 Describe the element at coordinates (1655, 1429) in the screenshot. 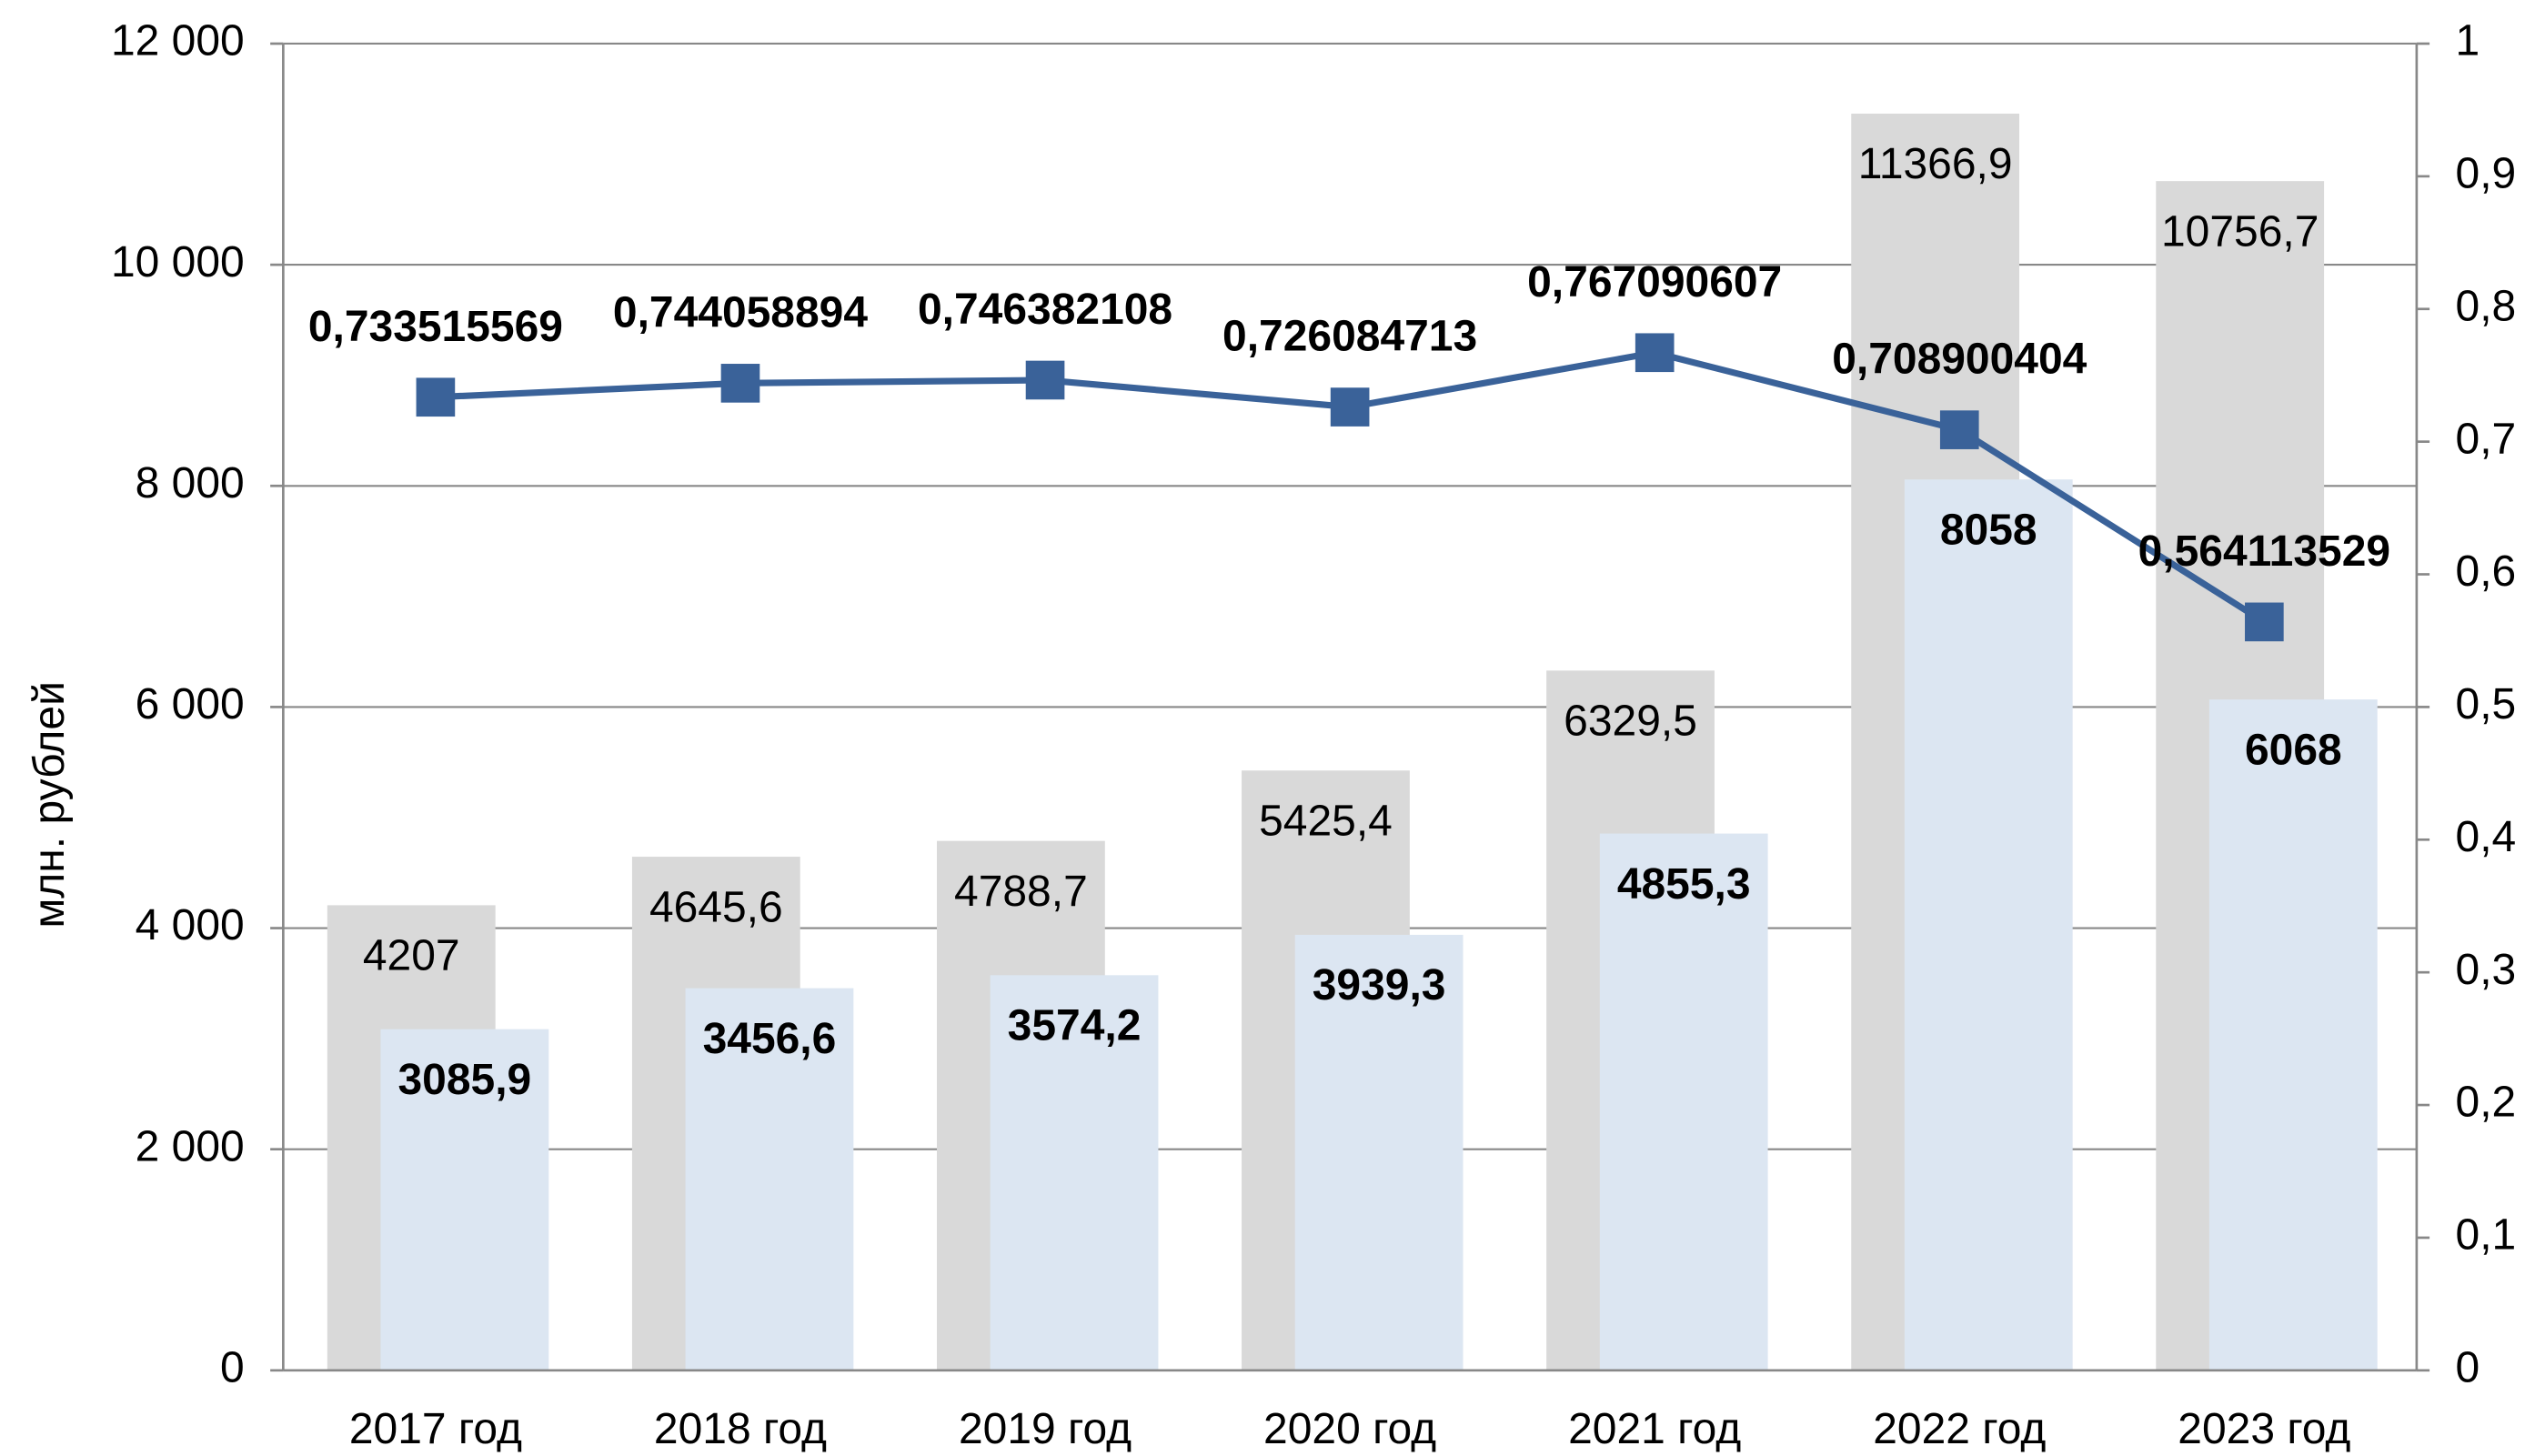

I see `x-tick-label: 2021 год` at that location.